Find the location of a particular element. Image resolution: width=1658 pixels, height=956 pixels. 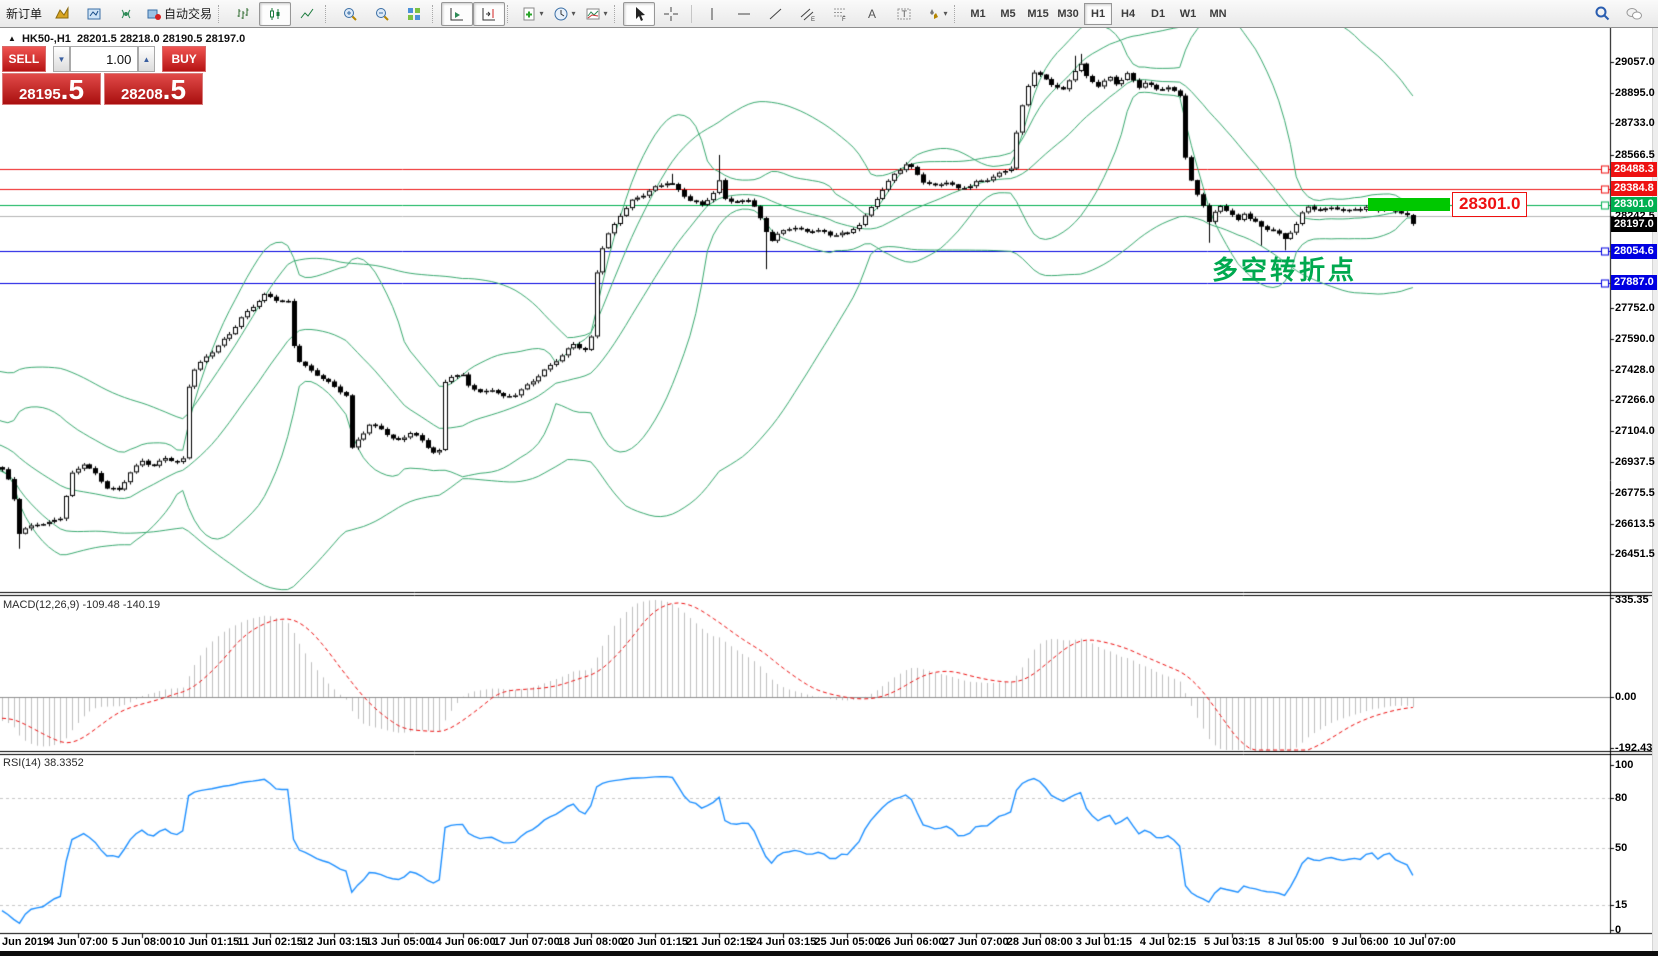

market-watch-icon is located at coordinates (94, 14).